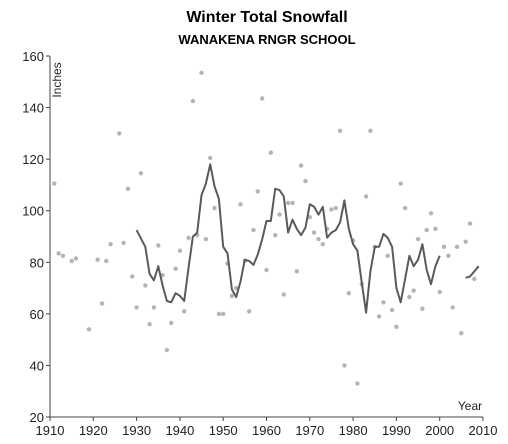  I want to click on y-tick-label: 140, so click(33, 108).